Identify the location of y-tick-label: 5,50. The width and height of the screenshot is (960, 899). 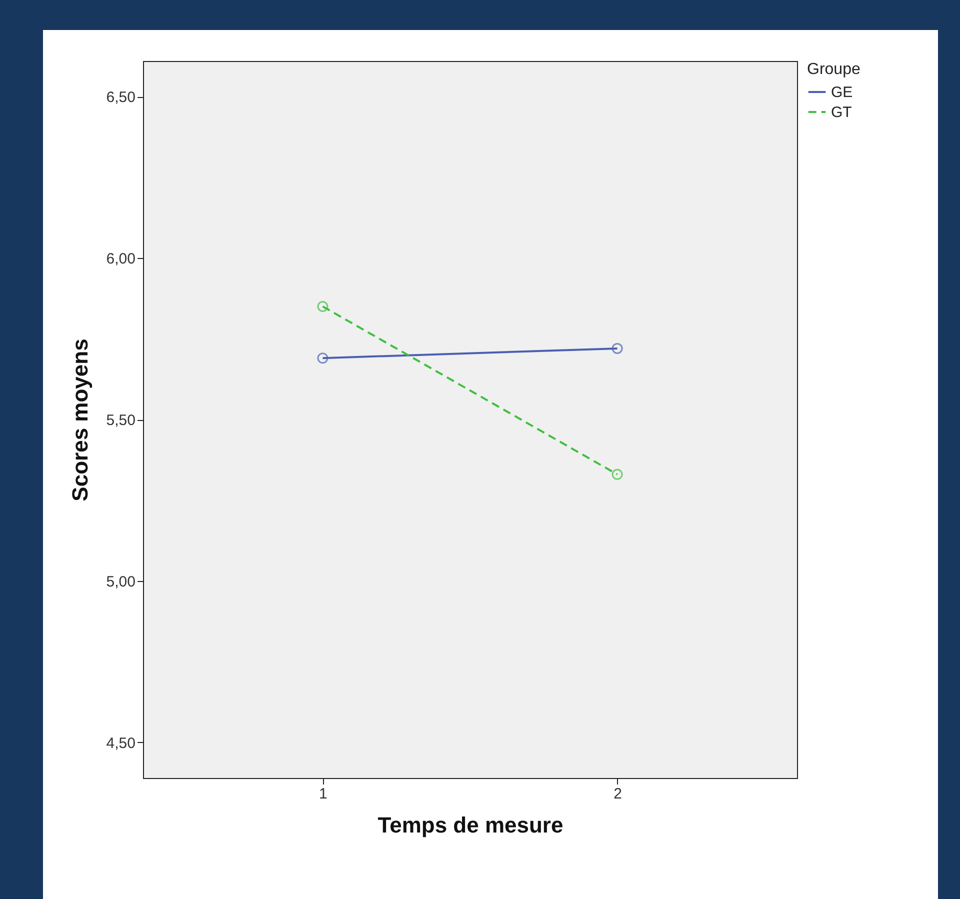
(121, 420).